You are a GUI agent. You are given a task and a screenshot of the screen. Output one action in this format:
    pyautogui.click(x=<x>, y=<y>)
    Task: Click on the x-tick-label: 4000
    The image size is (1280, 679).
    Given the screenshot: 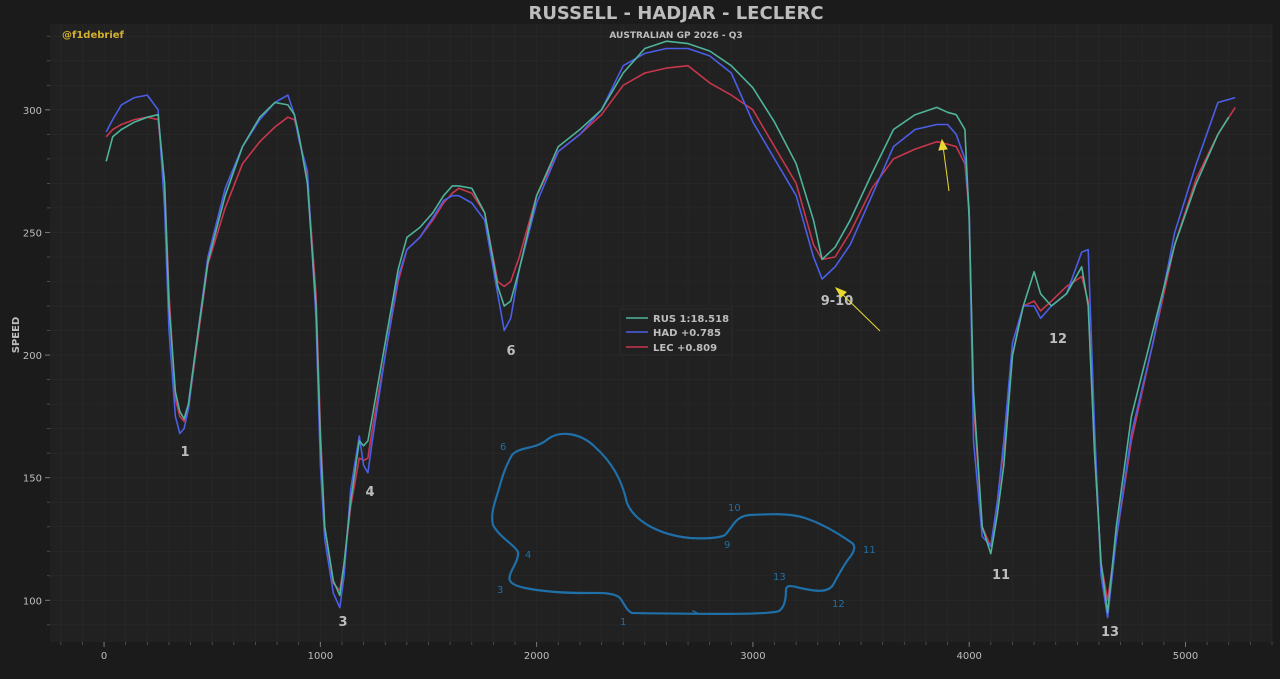 What is the action you would take?
    pyautogui.click(x=968, y=656)
    